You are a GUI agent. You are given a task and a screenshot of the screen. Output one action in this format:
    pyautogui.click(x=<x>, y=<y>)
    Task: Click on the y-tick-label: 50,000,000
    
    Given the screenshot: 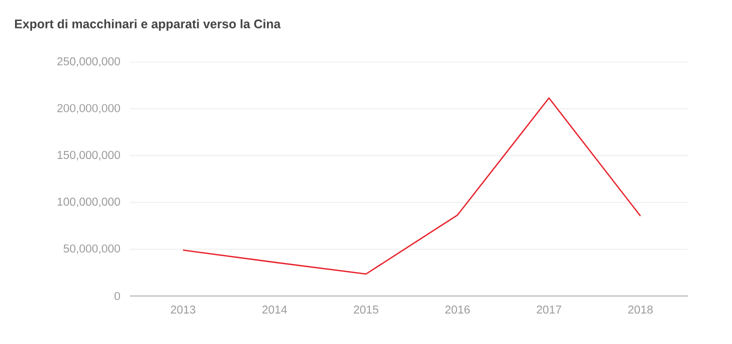 What is the action you would take?
    pyautogui.click(x=92, y=249)
    